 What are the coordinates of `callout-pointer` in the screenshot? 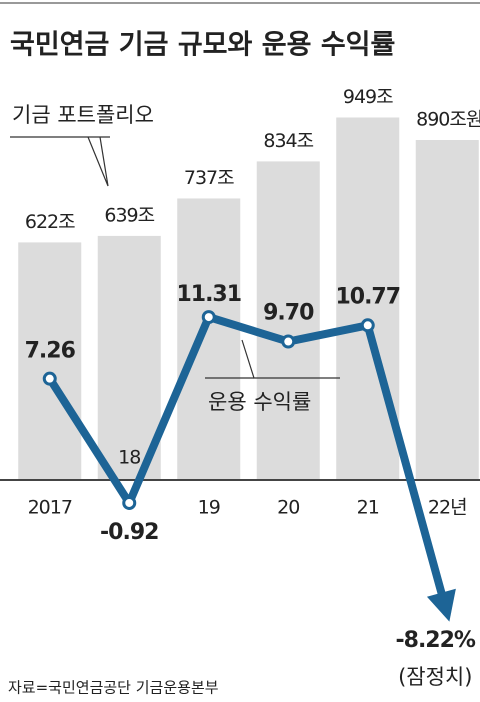 It's located at (98, 161).